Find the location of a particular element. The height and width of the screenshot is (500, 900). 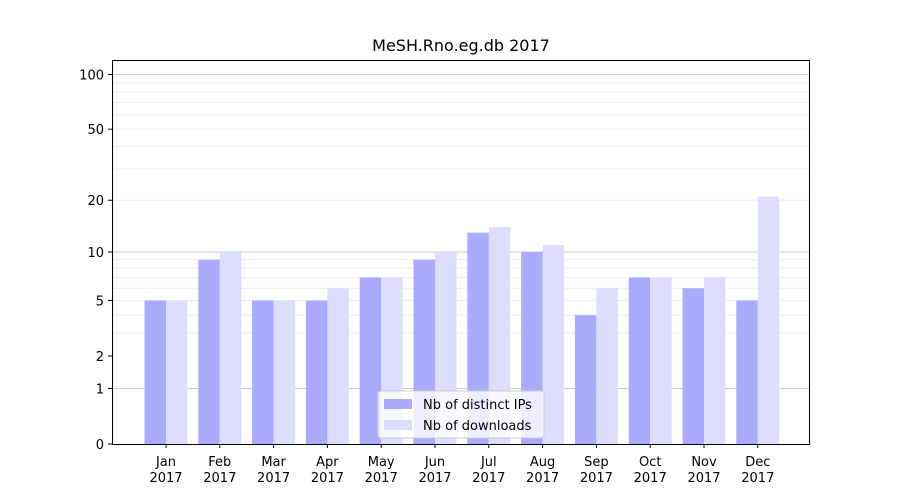

legend-label: Nb of distinct IPs is located at coordinates (477, 405).